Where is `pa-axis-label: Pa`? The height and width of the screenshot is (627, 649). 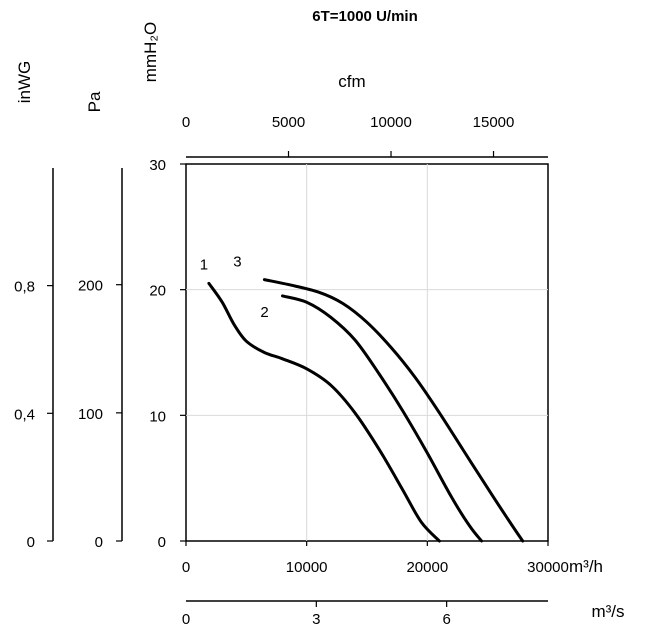 pa-axis-label: Pa is located at coordinates (94, 101).